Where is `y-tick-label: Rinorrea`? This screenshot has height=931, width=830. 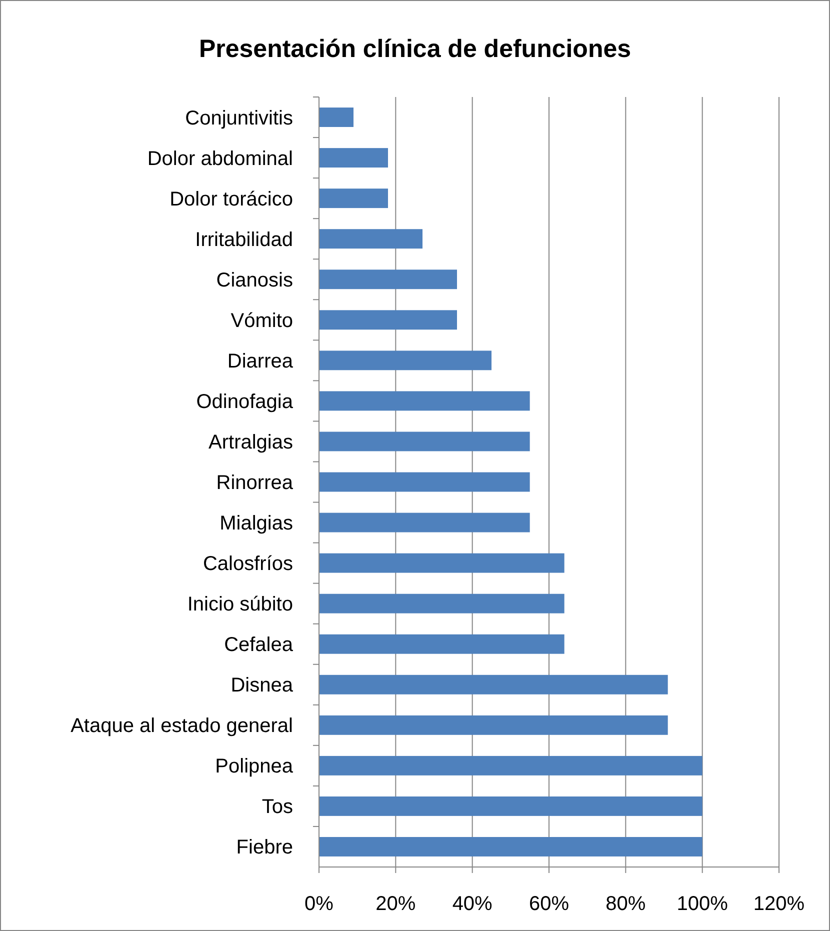 y-tick-label: Rinorrea is located at coordinates (255, 483).